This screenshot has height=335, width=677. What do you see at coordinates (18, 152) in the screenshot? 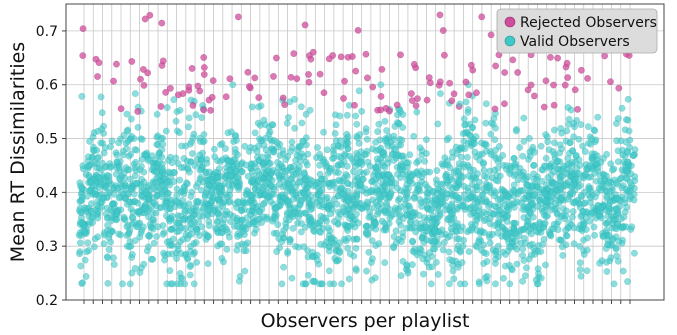
I see `y-axis-label: Mean RT Dissimilarities` at bounding box center [18, 152].